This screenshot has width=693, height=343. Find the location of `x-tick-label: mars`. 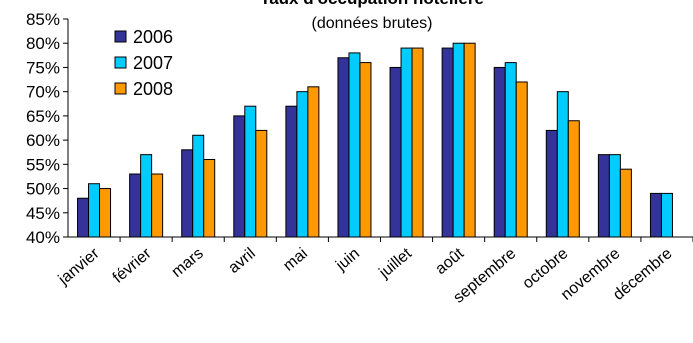

x-tick-label: mars is located at coordinates (188, 263).